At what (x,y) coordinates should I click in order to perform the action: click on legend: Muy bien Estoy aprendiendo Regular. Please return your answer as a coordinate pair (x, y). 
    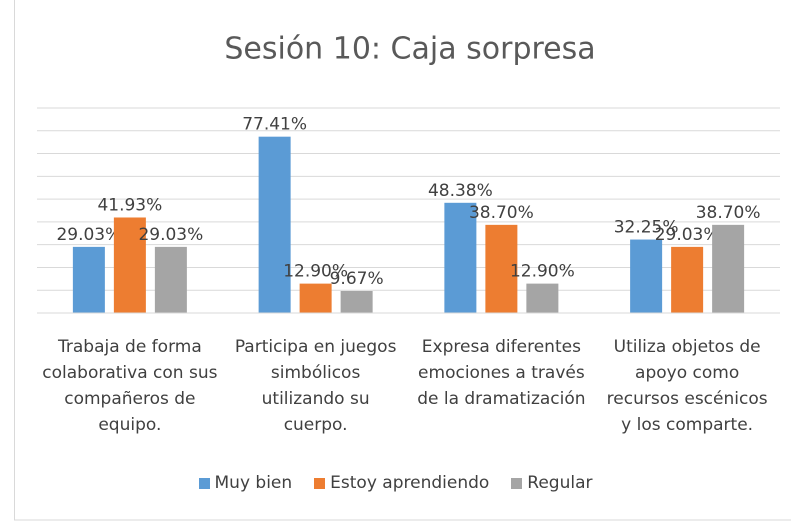
    Looking at the image, I should click on (395, 483).